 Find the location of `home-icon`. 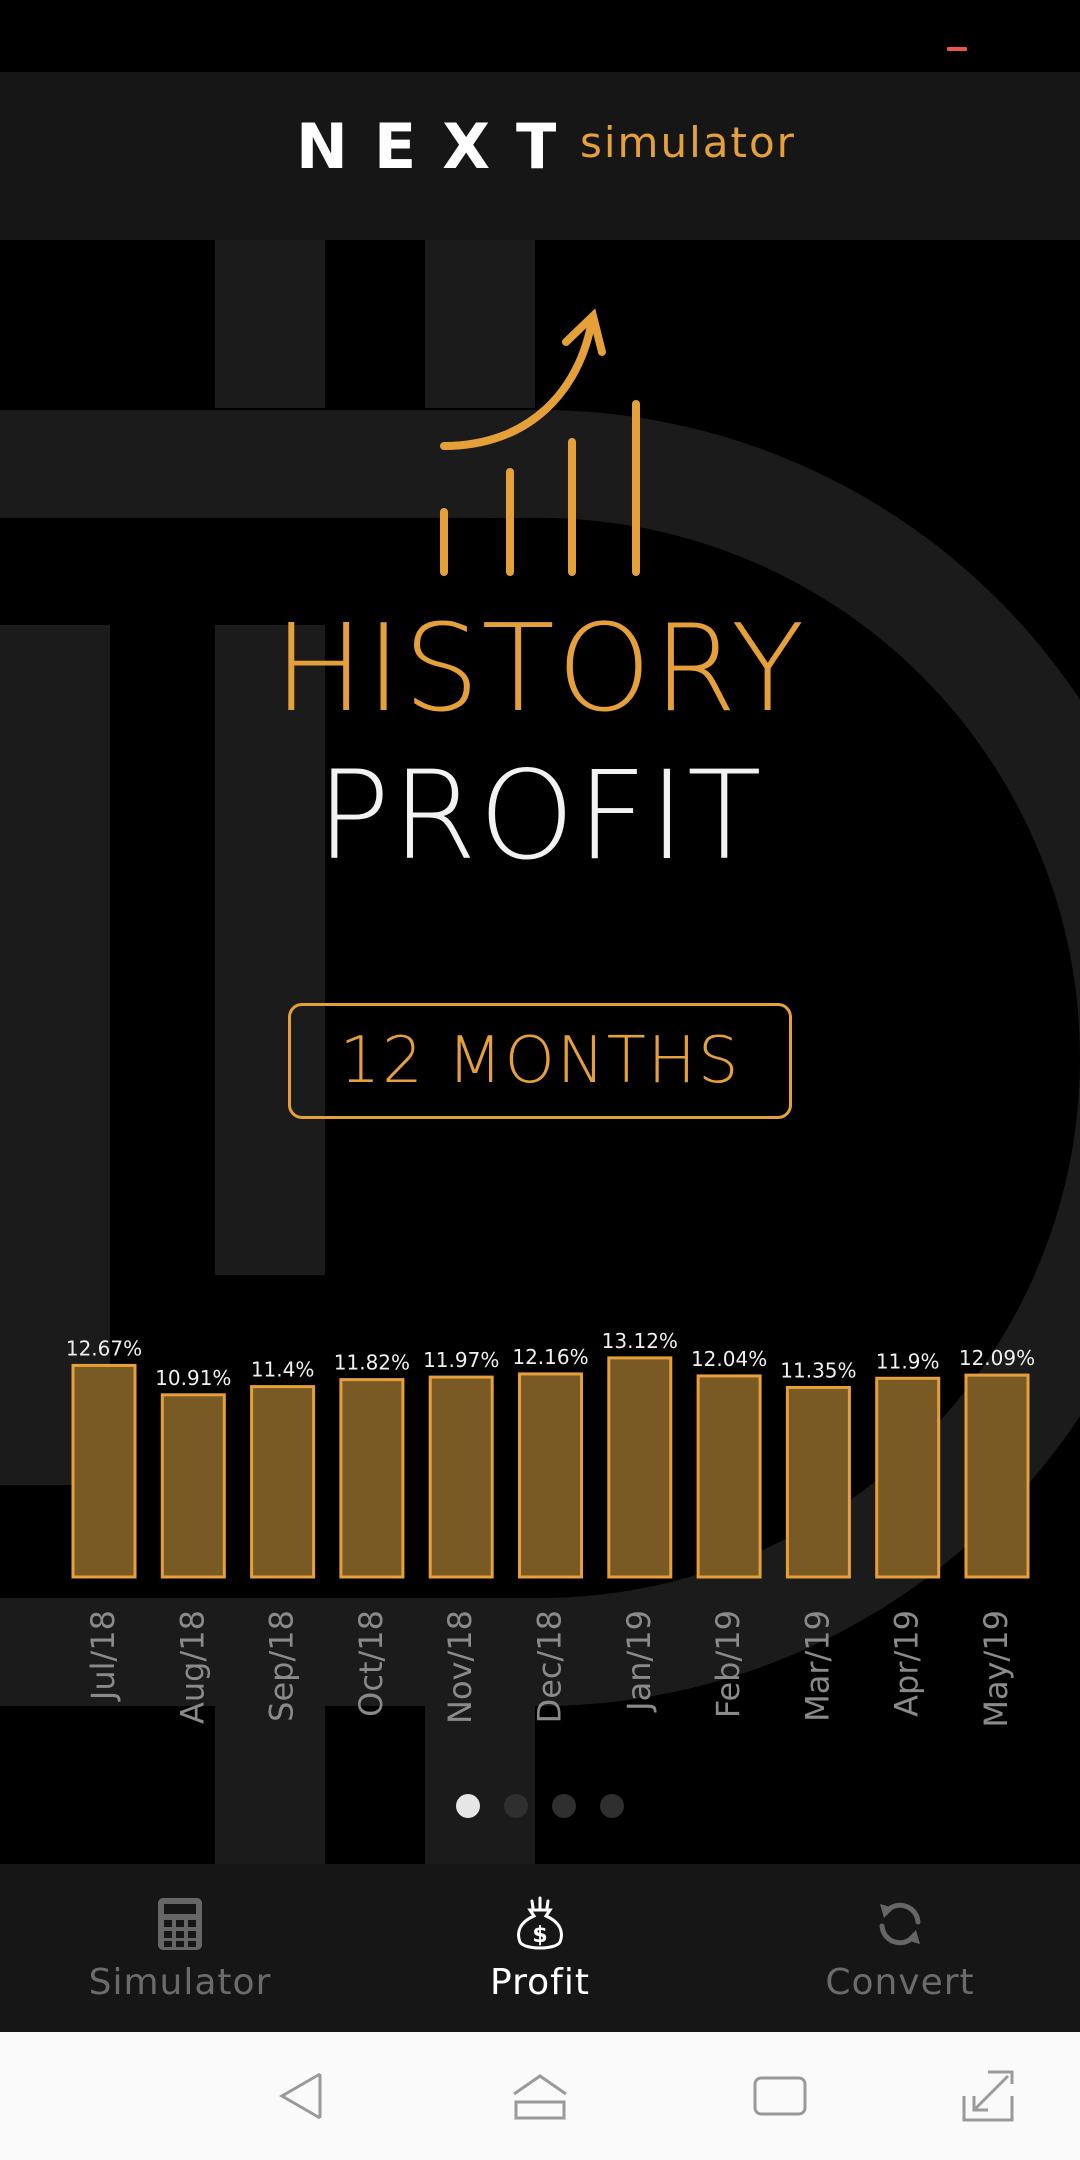

home-icon is located at coordinates (540, 2096).